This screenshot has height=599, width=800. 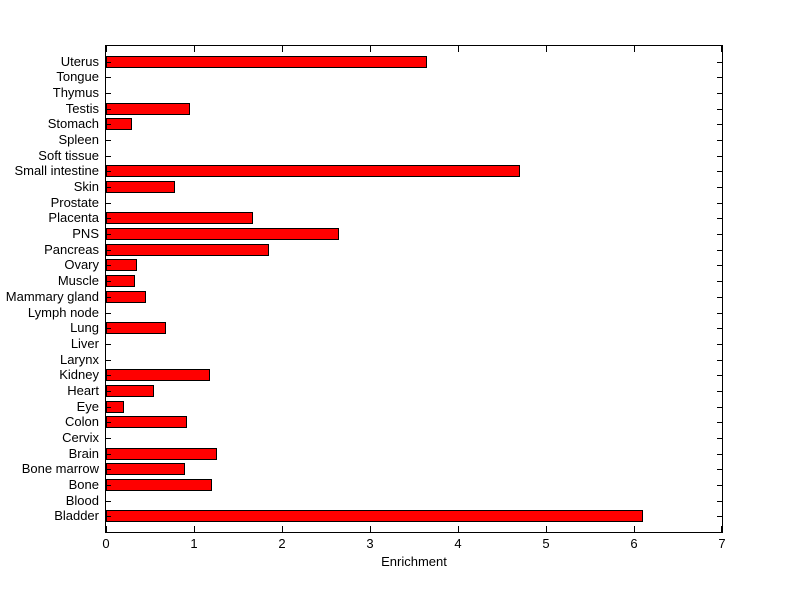 I want to click on y-tick-label-colon: Colon, so click(x=82, y=421).